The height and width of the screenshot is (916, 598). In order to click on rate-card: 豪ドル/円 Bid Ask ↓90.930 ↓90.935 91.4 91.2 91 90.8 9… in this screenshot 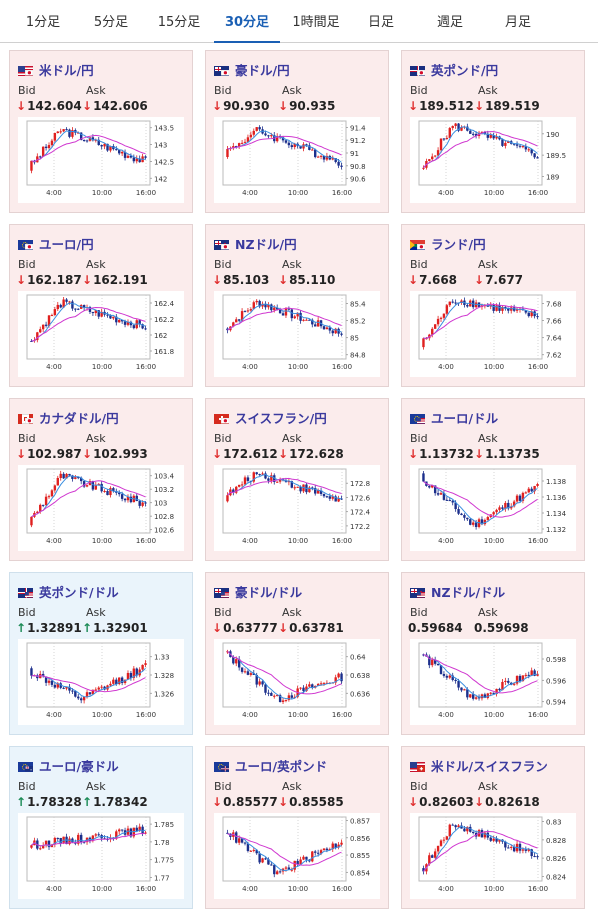, I will do `click(297, 131)`.